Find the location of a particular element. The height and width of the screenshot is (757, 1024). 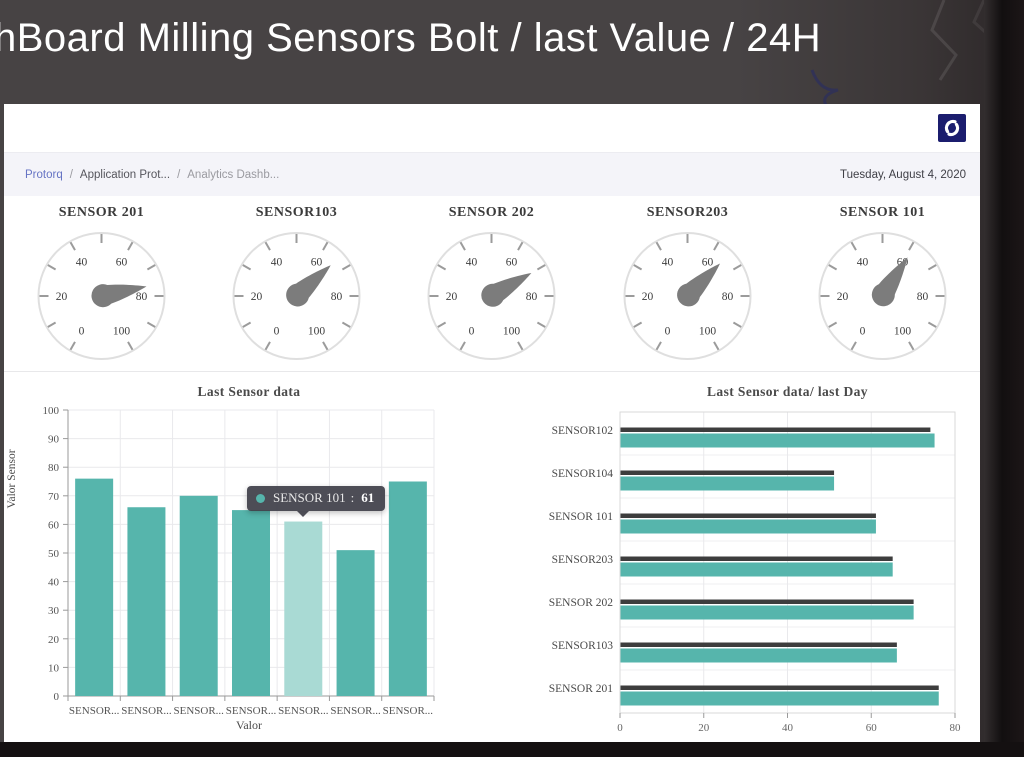

gauge-title: SENSOR 101 is located at coordinates (883, 212).